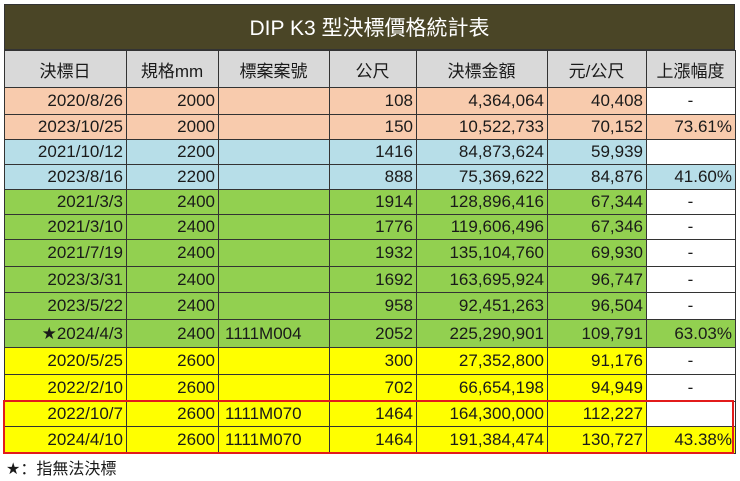  What do you see at coordinates (691, 440) in the screenshot?
I see `cell-increase: 43.38%` at bounding box center [691, 440].